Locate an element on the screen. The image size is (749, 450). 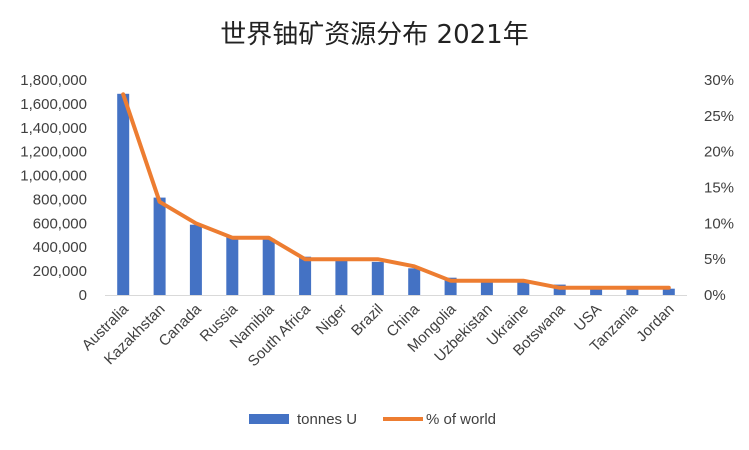
right-axis-tick: 10% is located at coordinates (719, 223).